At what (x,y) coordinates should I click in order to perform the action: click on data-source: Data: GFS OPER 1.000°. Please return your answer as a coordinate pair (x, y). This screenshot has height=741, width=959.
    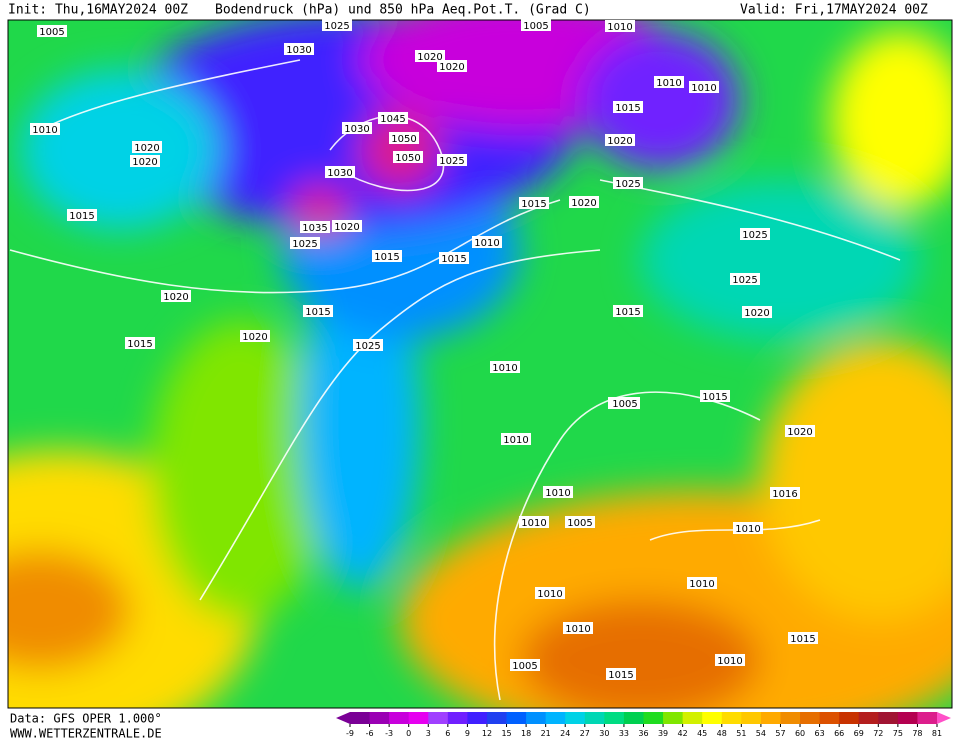
    Looking at the image, I should click on (86, 719).